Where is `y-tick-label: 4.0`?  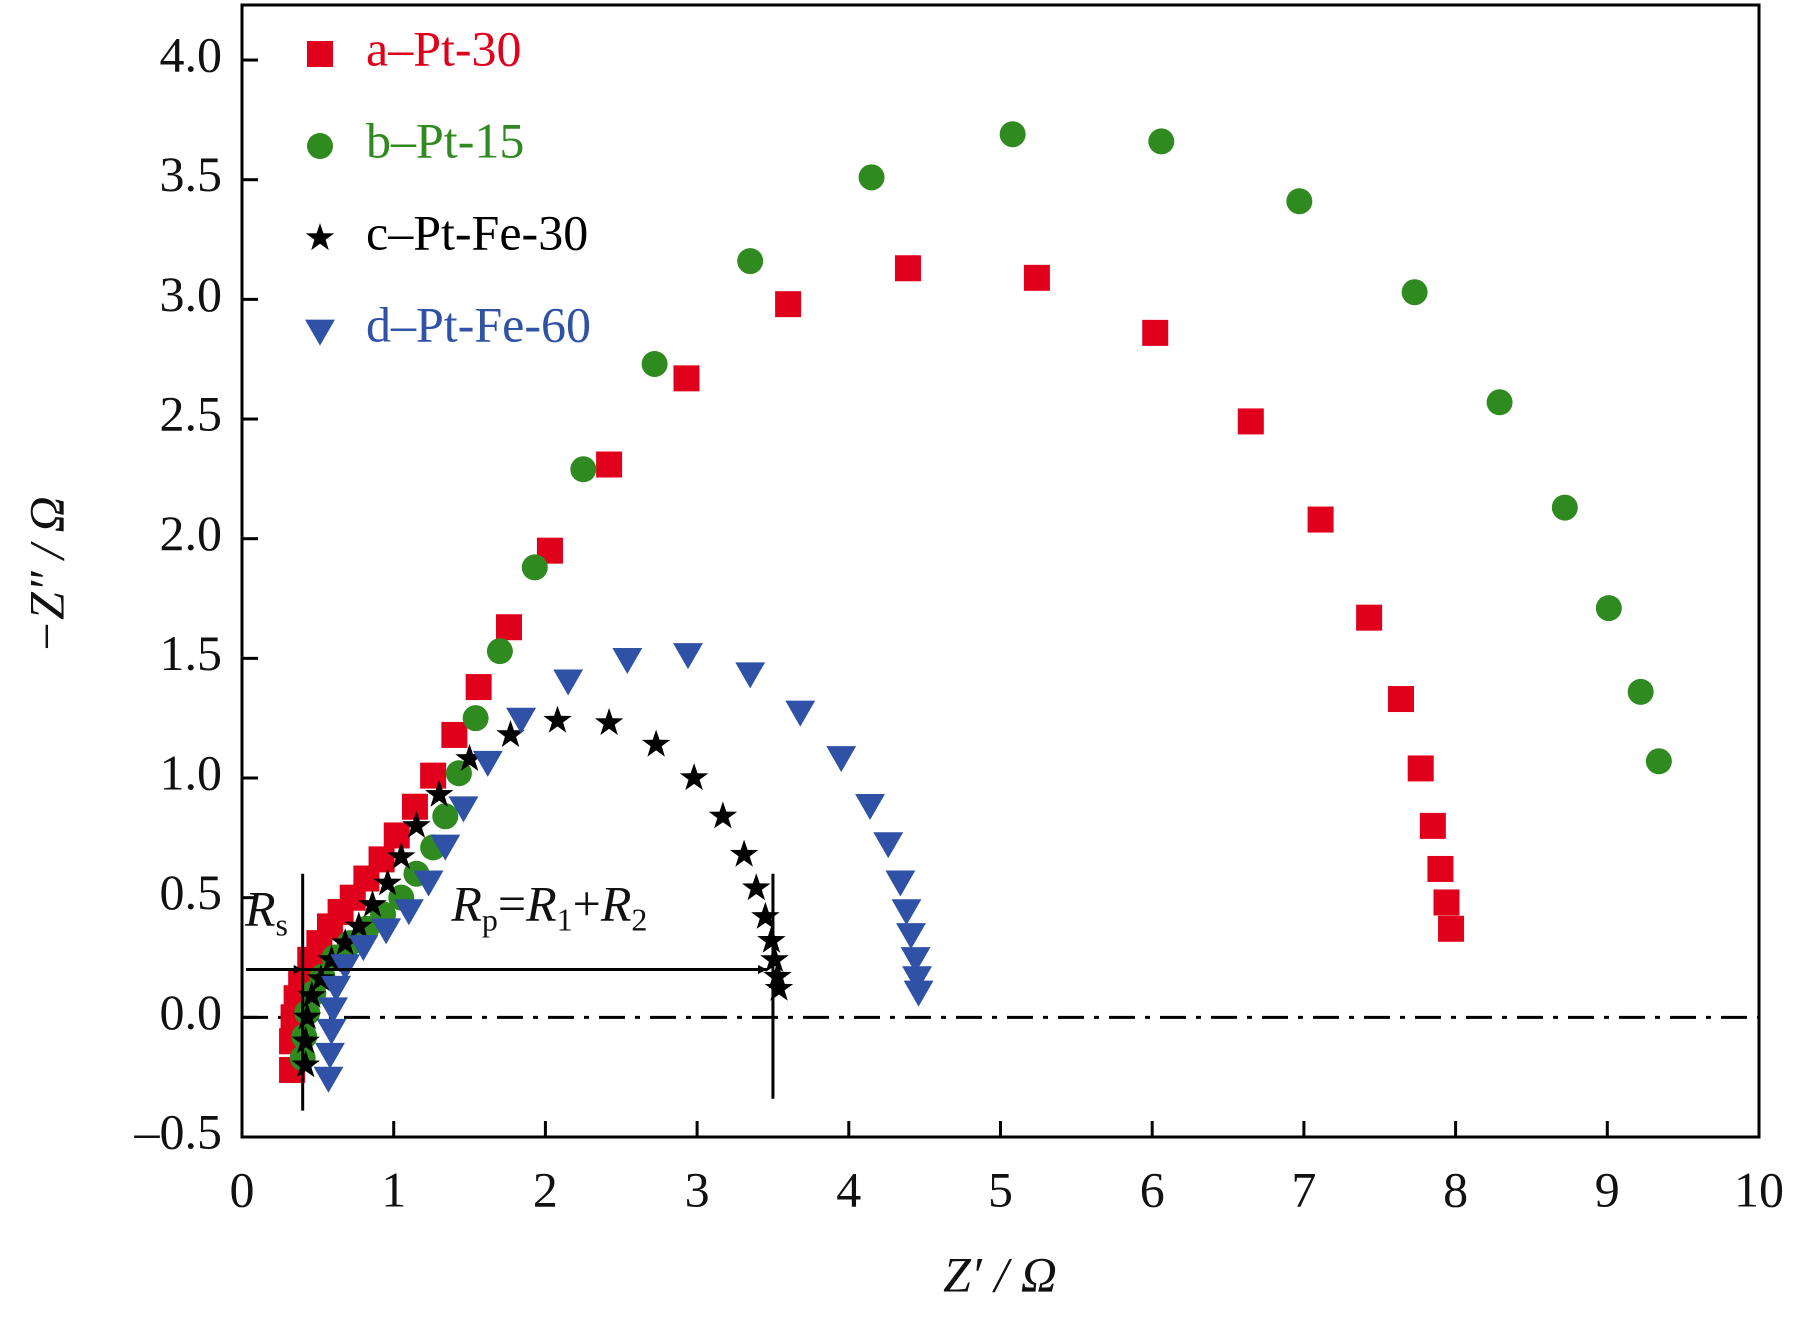
y-tick-label: 4.0 is located at coordinates (191, 55).